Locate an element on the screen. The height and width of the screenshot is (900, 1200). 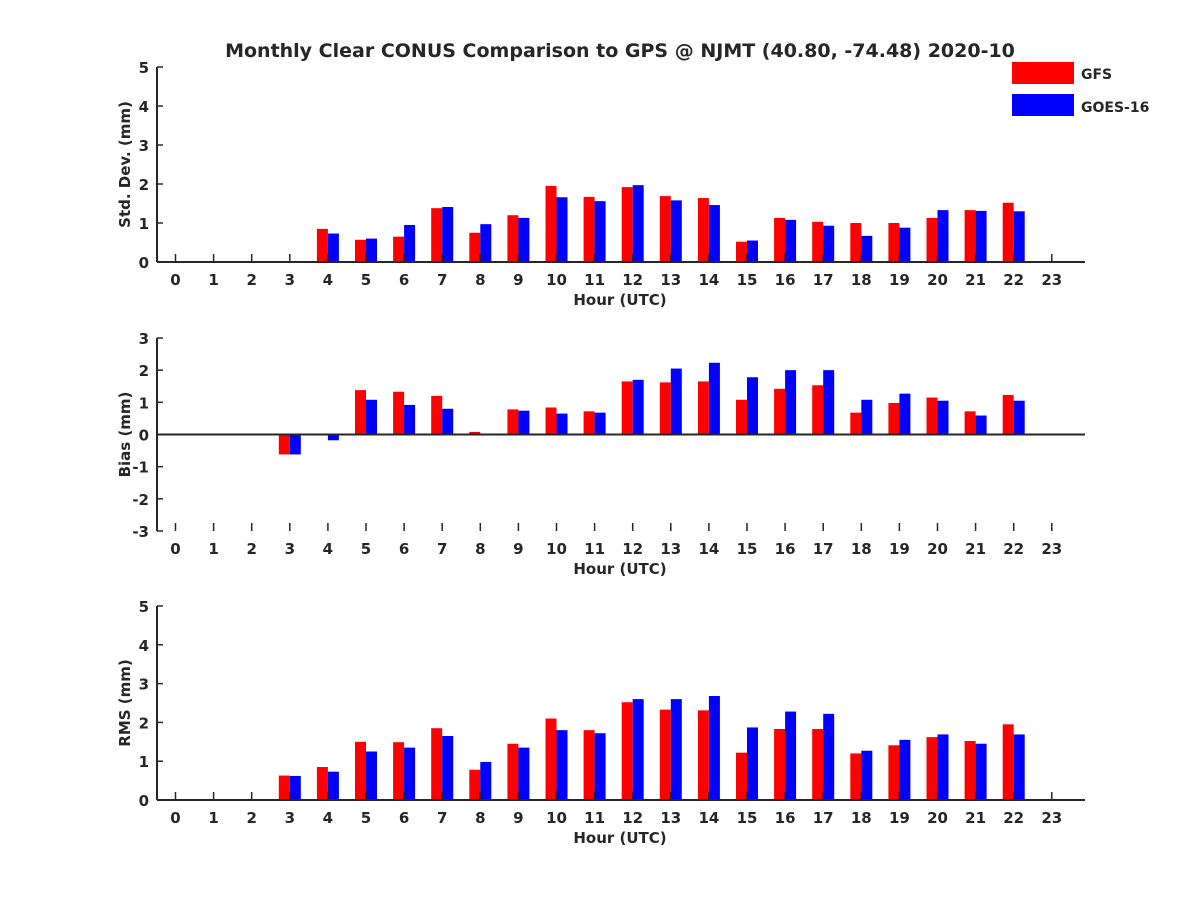
rms-x-tick-label: 4 is located at coordinates (328, 818).